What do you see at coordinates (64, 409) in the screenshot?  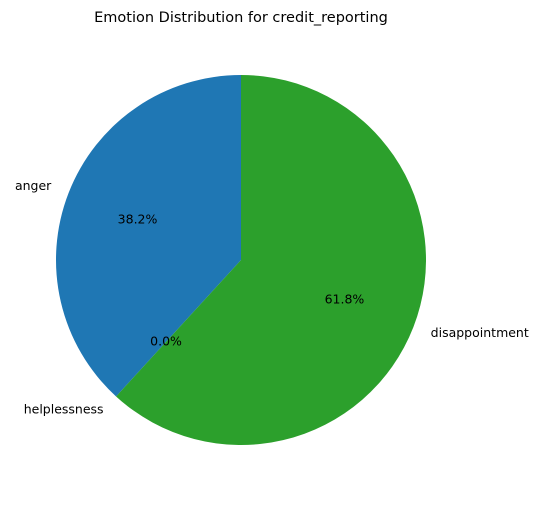 I see `slice-label-helplessness: helplessness` at bounding box center [64, 409].